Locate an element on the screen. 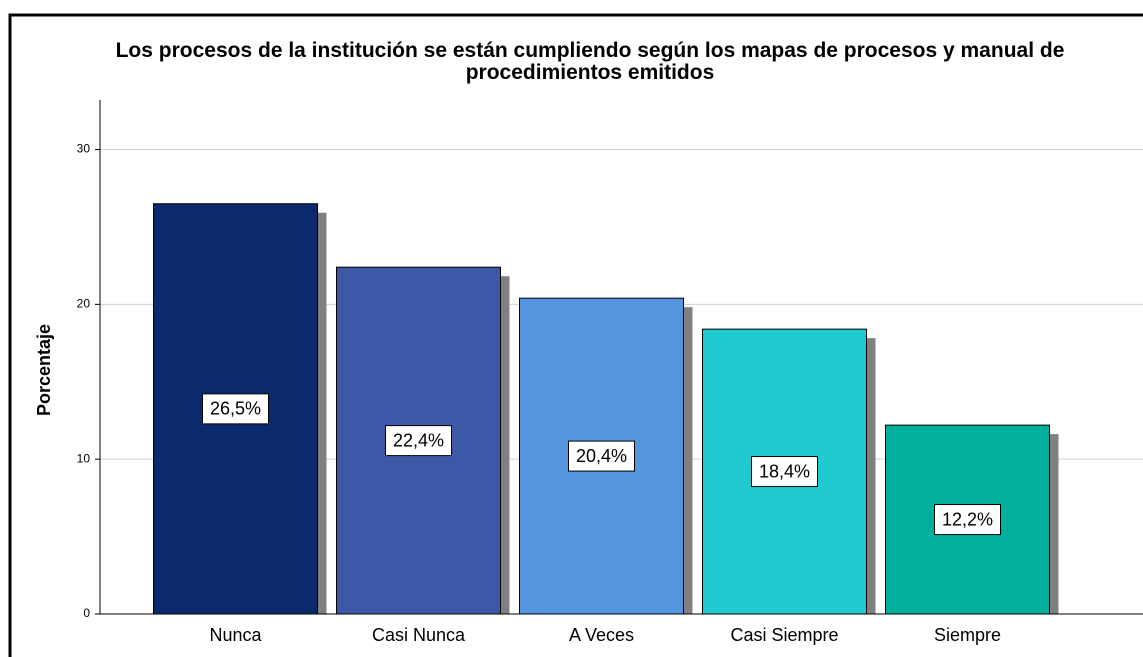 The width and height of the screenshot is (1143, 657). x-tick-label: A Veces is located at coordinates (601, 635).